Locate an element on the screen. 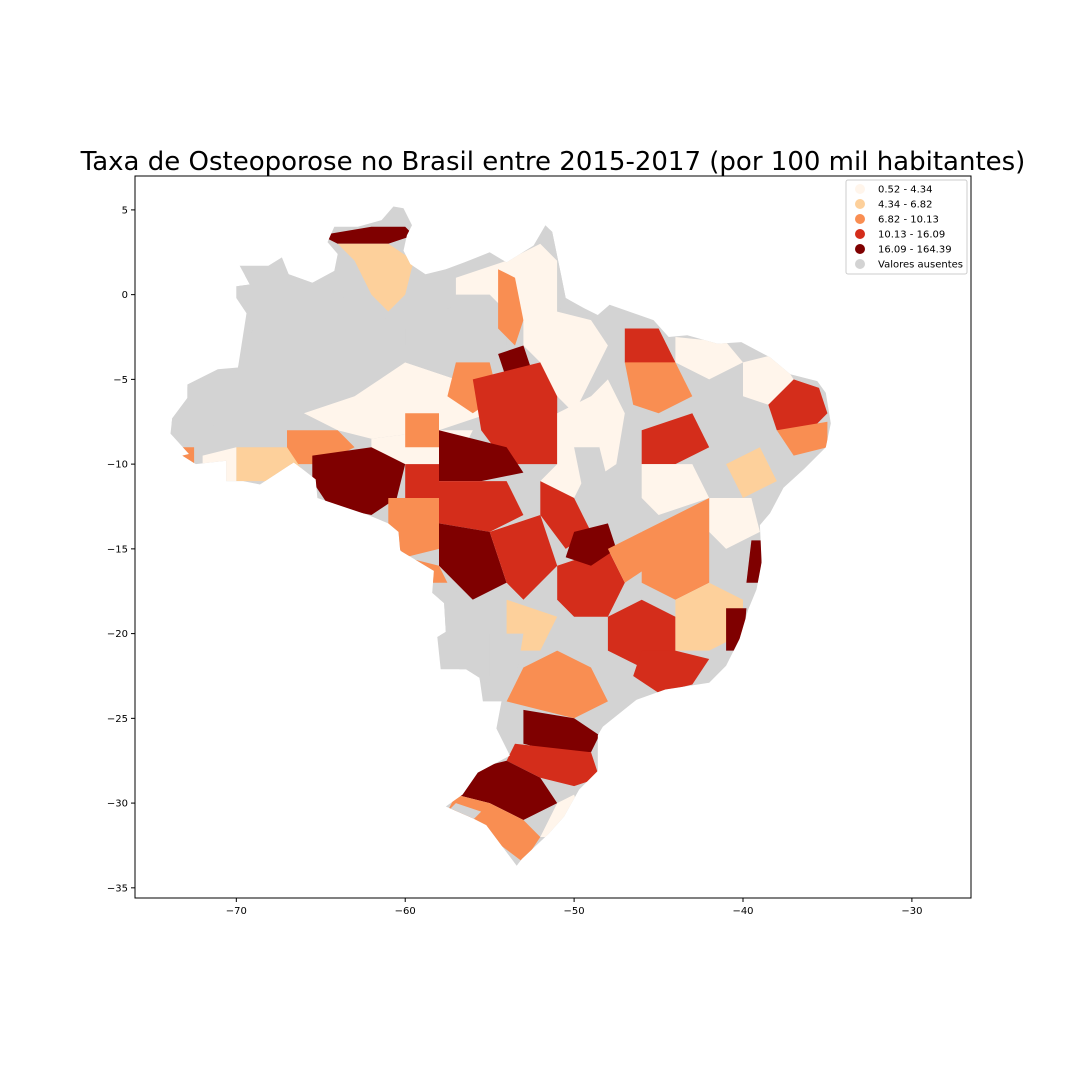 This screenshot has width=1080, height=1080. legend-box is located at coordinates (906, 227).